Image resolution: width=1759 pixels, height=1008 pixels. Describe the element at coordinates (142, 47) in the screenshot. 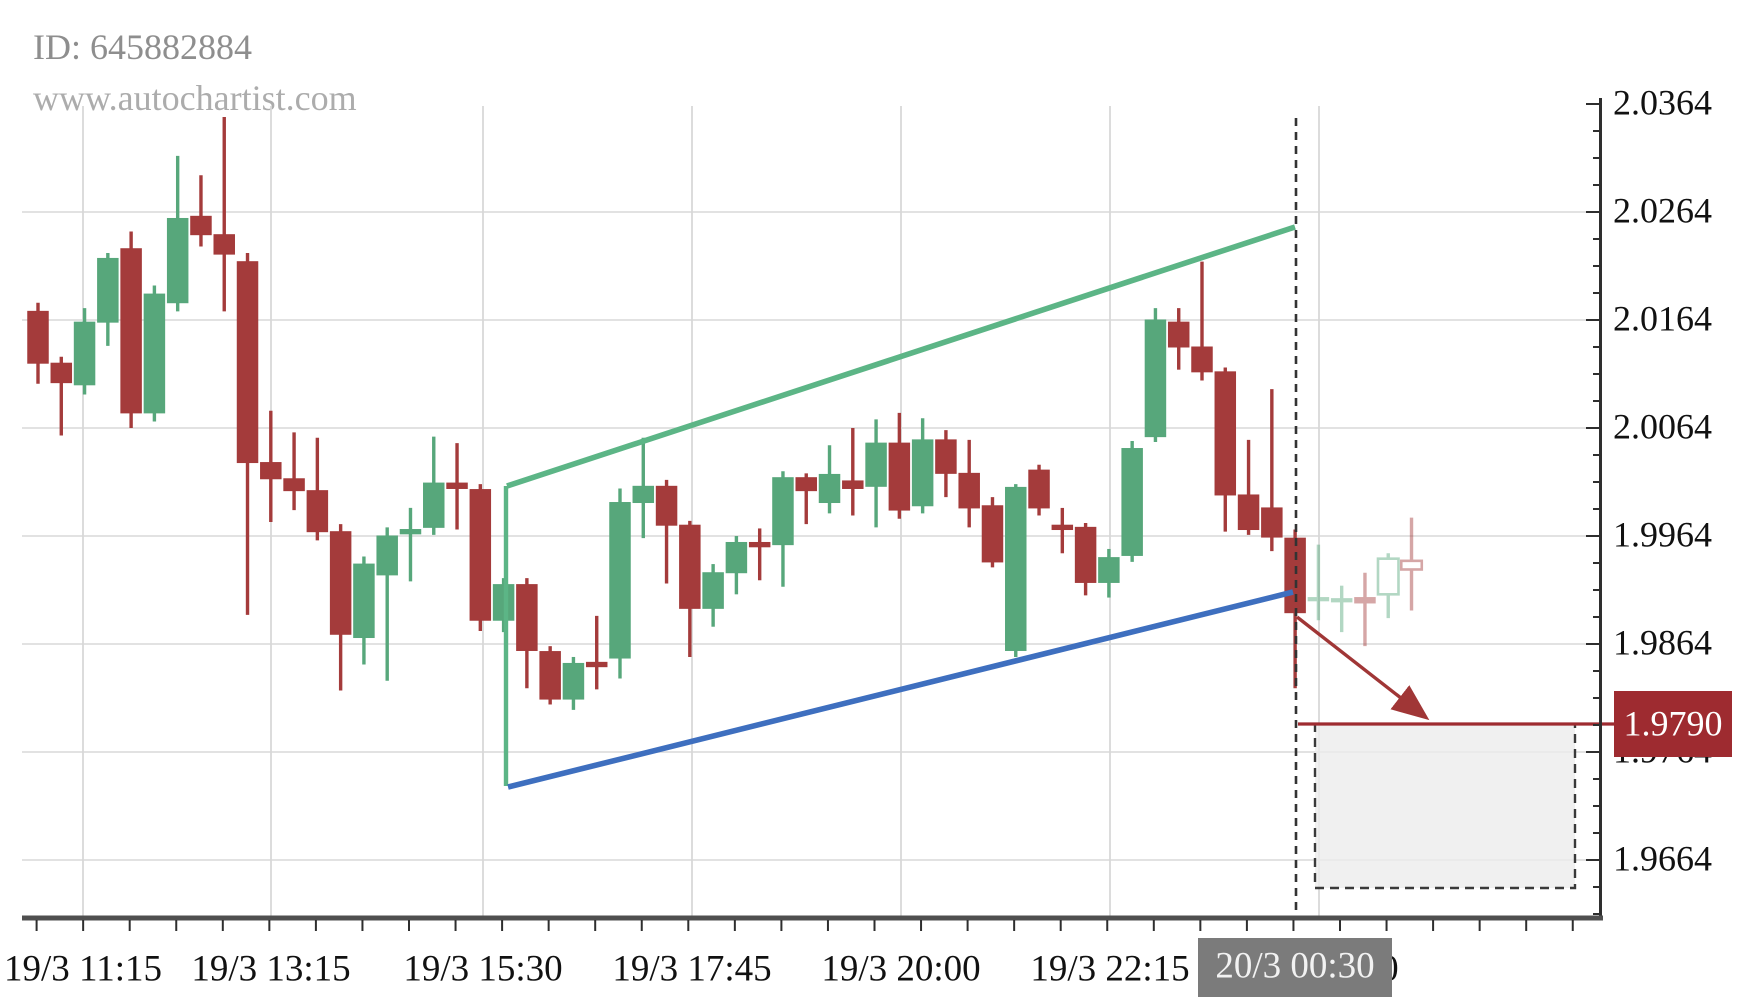

I see `chart-id-label: ID: 645882884` at that location.